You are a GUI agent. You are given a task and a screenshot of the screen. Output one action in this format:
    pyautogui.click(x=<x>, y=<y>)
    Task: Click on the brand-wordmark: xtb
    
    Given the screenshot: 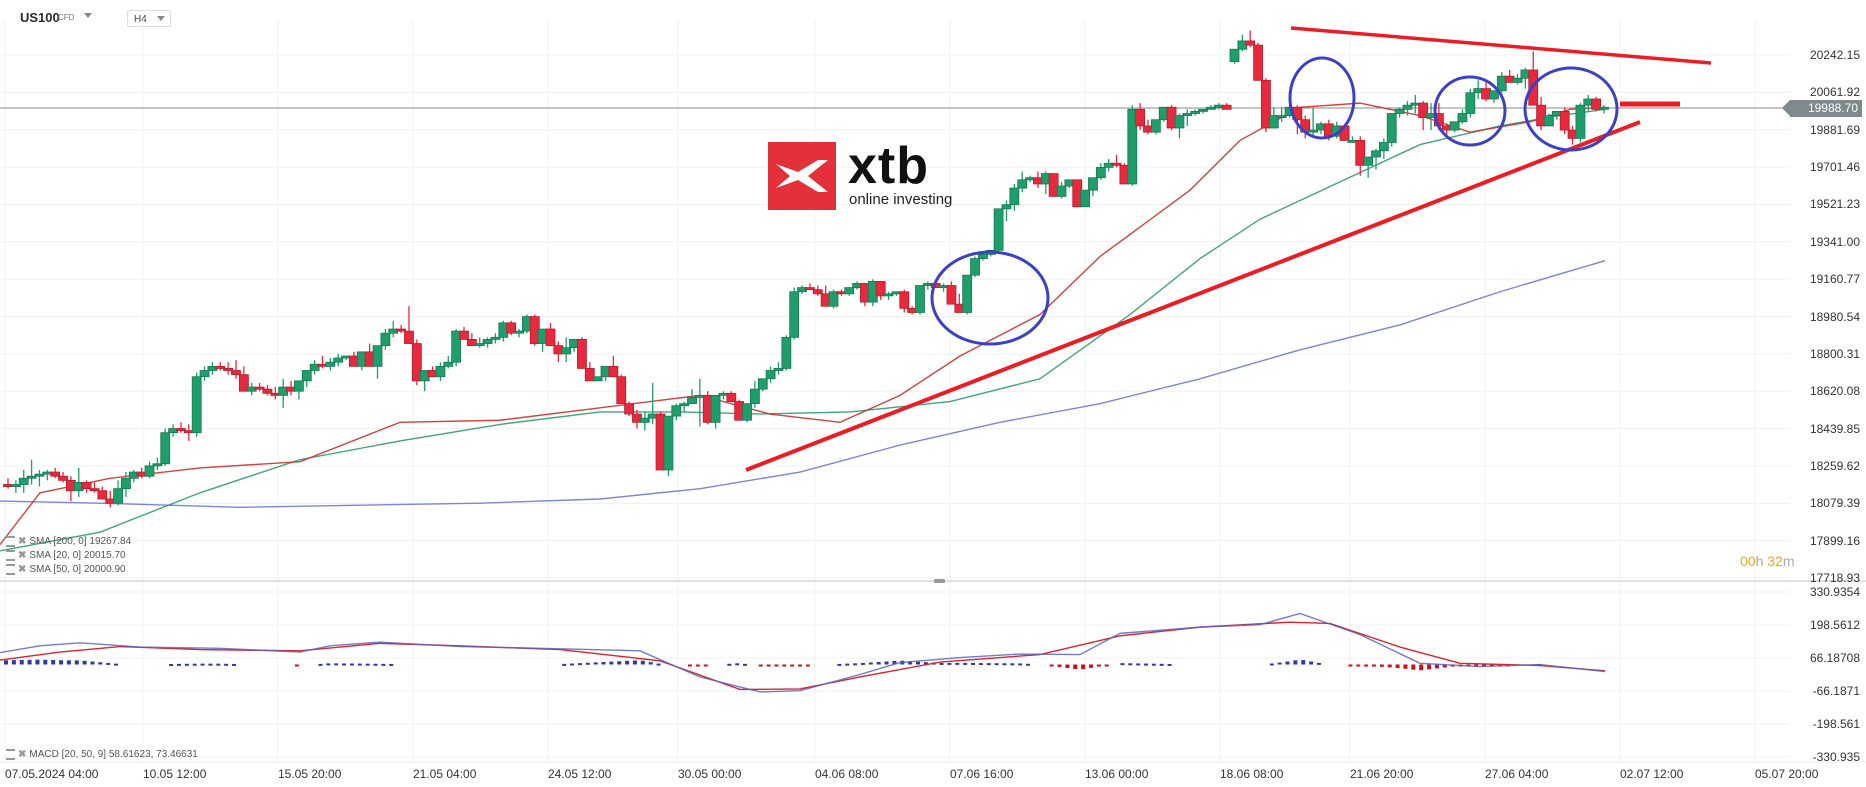 What is the action you would take?
    pyautogui.click(x=888, y=166)
    